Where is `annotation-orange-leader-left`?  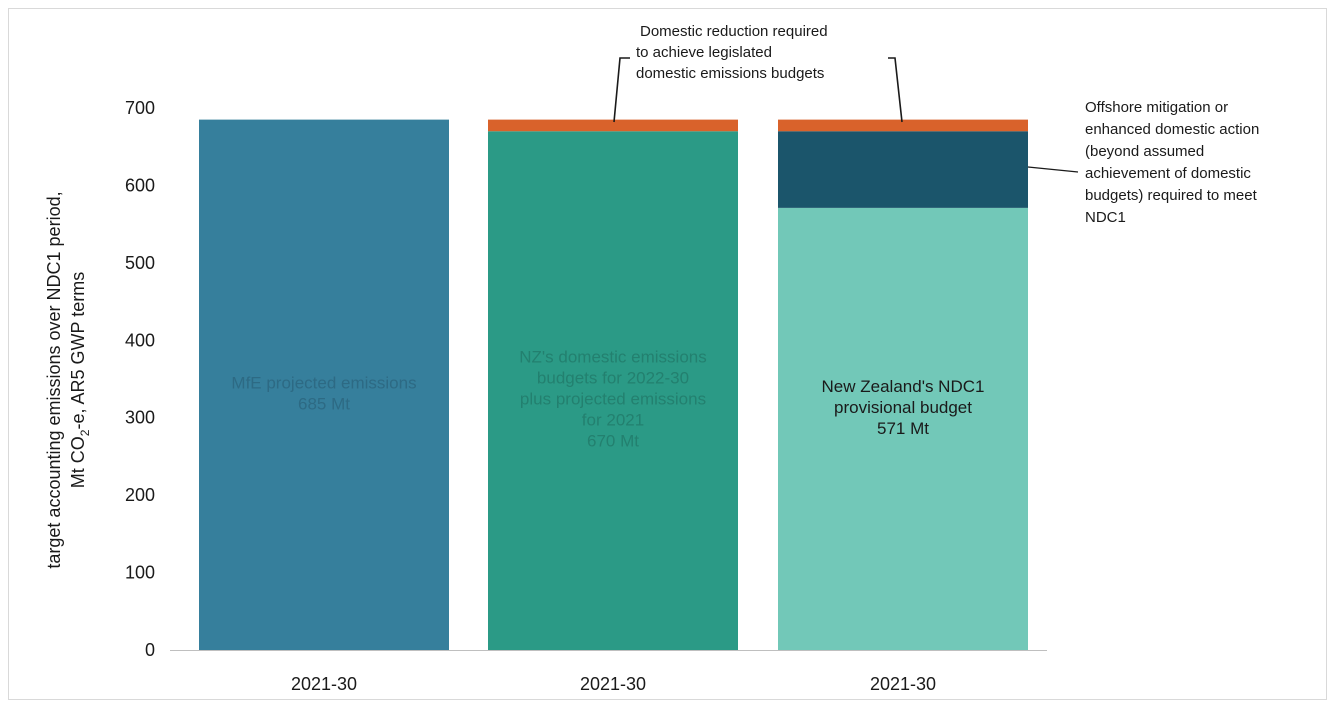
annotation-orange-leader-left is located at coordinates (621, 90).